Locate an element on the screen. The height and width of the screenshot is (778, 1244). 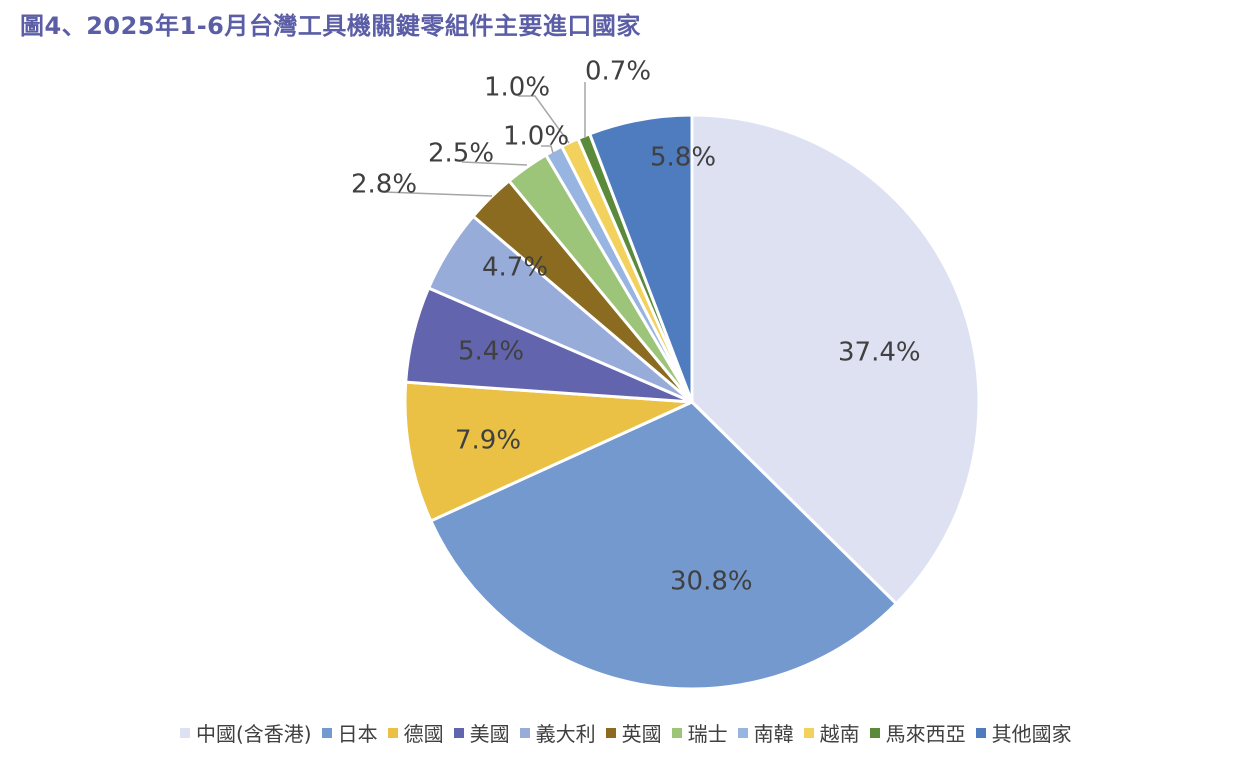
data-label: 37.4% is located at coordinates (879, 353).